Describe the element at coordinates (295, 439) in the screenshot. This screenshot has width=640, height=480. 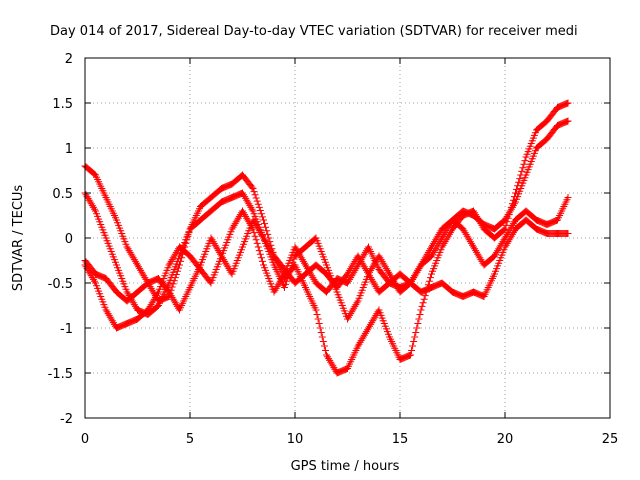
I see `x-tick-label: 10` at that location.